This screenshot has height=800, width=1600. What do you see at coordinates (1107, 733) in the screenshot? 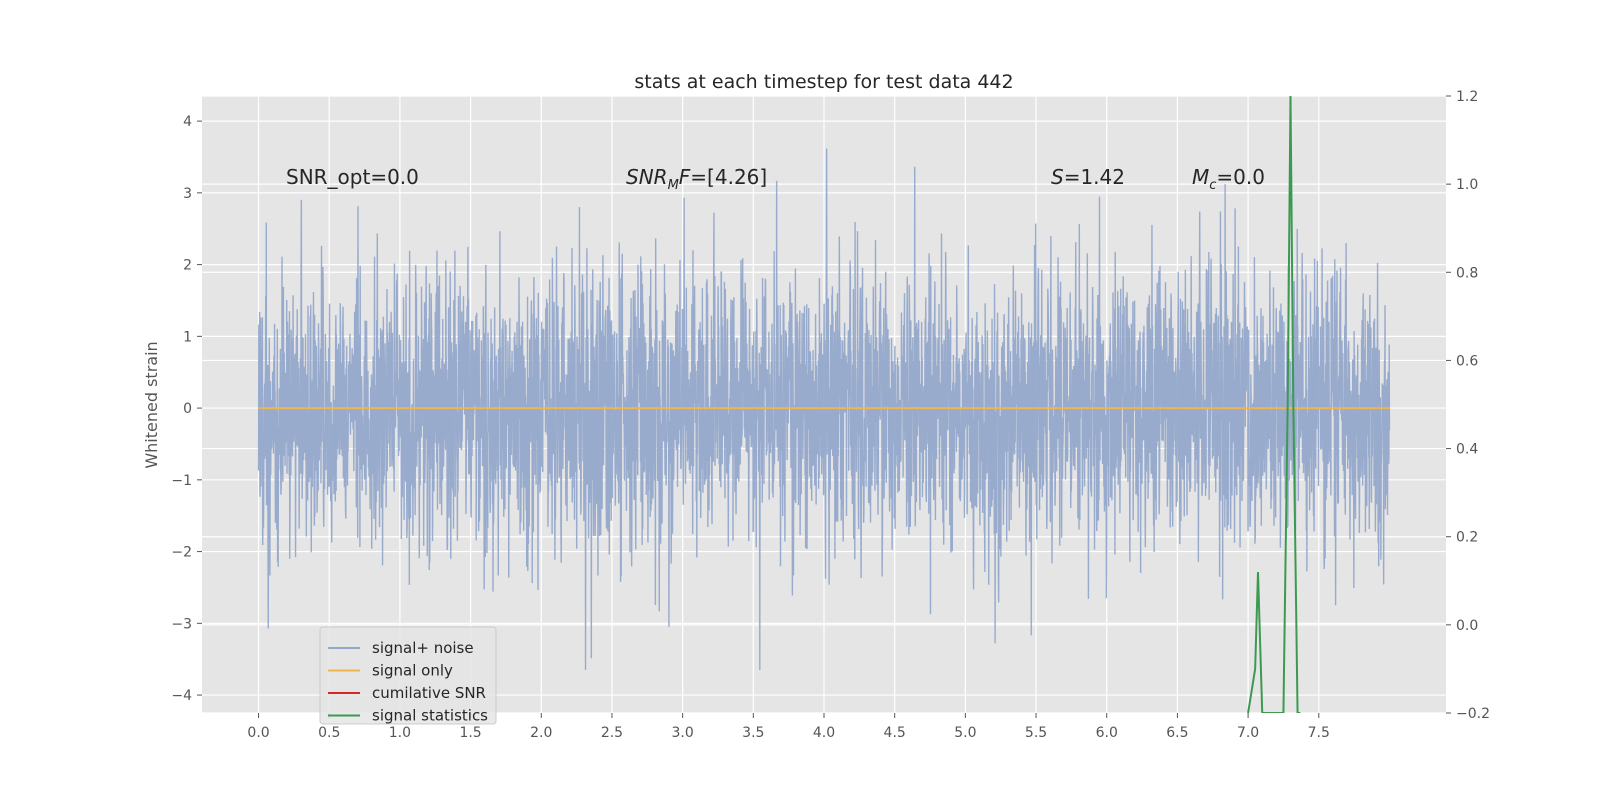
I see `x-tick-label: 6.0` at bounding box center [1107, 733].